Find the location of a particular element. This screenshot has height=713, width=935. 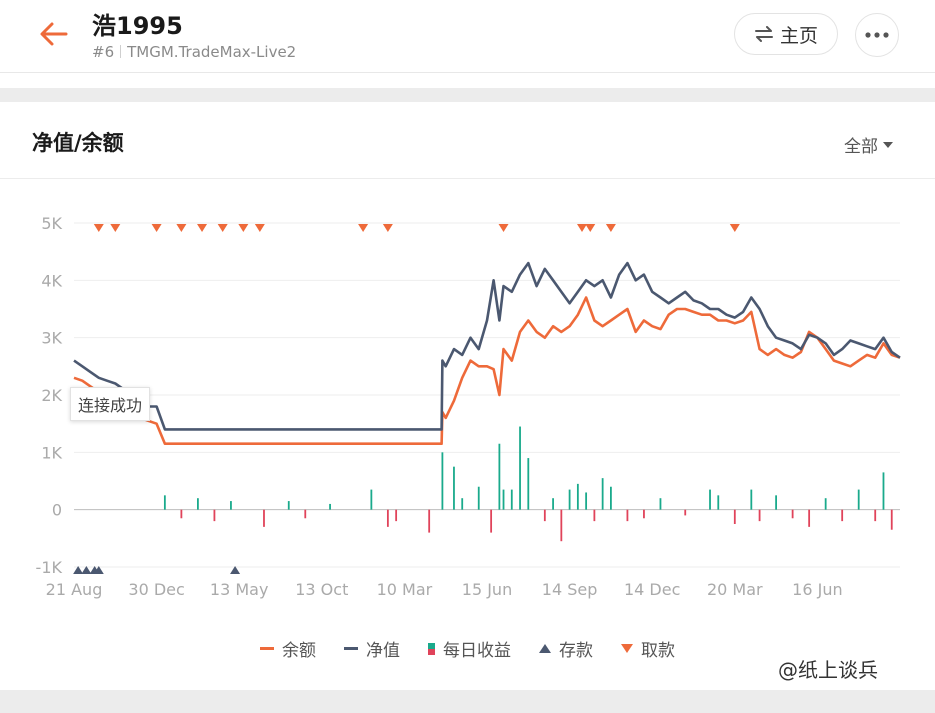

legend-label: 取款 is located at coordinates (658, 651).